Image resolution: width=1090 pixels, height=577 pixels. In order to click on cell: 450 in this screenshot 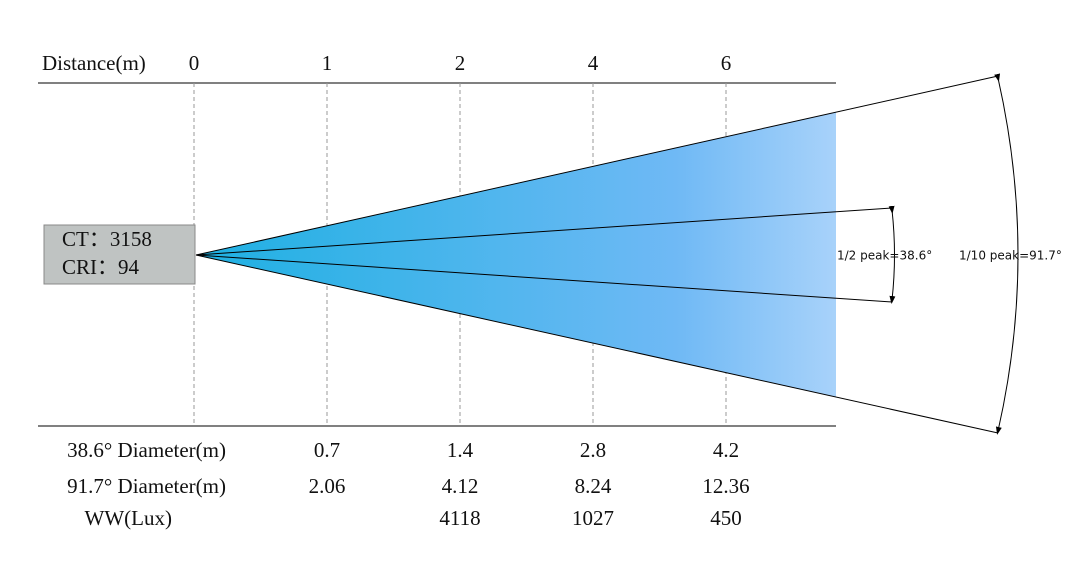, I will do `click(726, 518)`.